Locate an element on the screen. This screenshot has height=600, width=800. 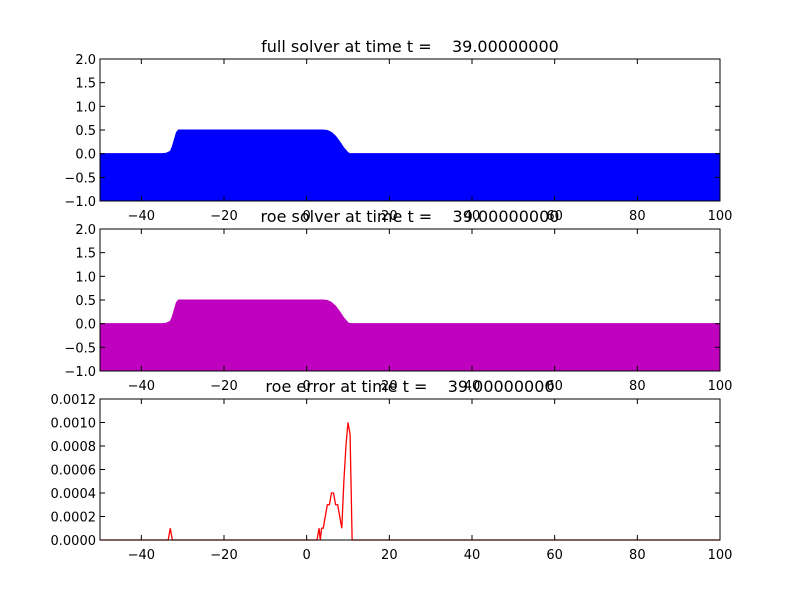
y-tick-label: 0.0000 is located at coordinates (74, 541).